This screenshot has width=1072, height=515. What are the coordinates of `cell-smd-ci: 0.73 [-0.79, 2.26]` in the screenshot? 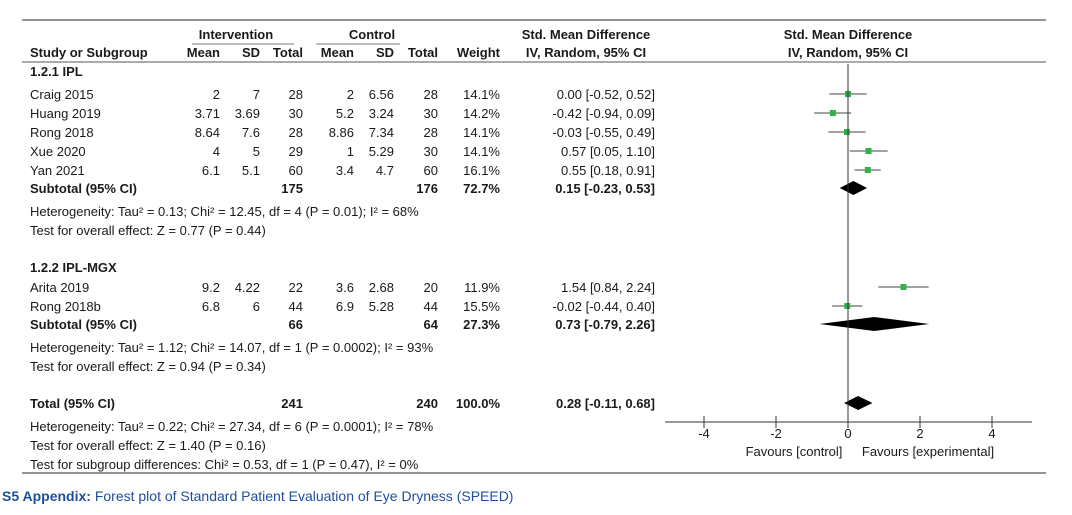 It's located at (605, 324).